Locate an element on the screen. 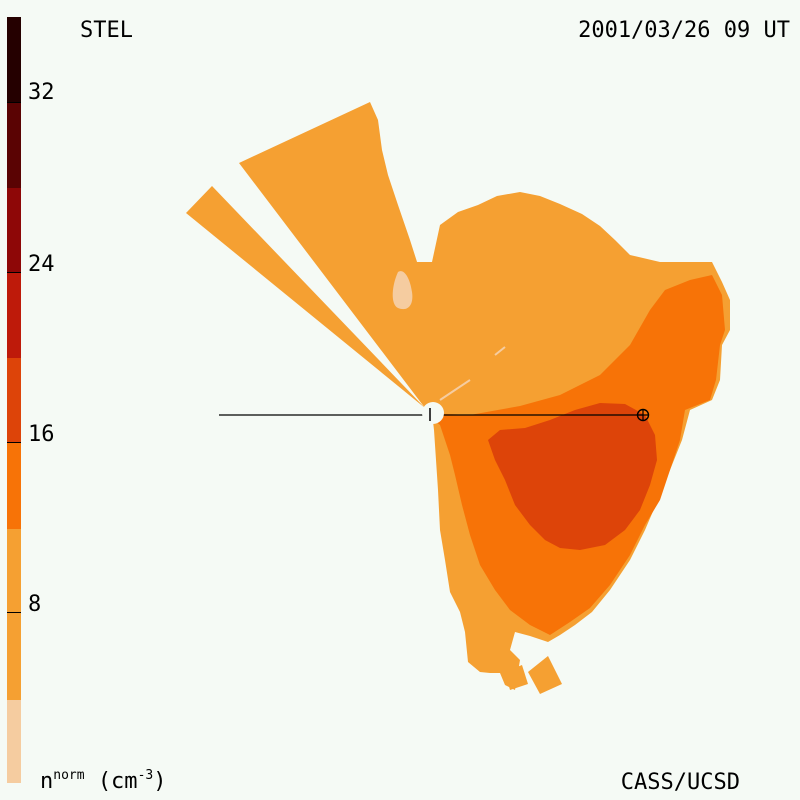 The image size is (800, 800). sun-marker is located at coordinates (433, 413).